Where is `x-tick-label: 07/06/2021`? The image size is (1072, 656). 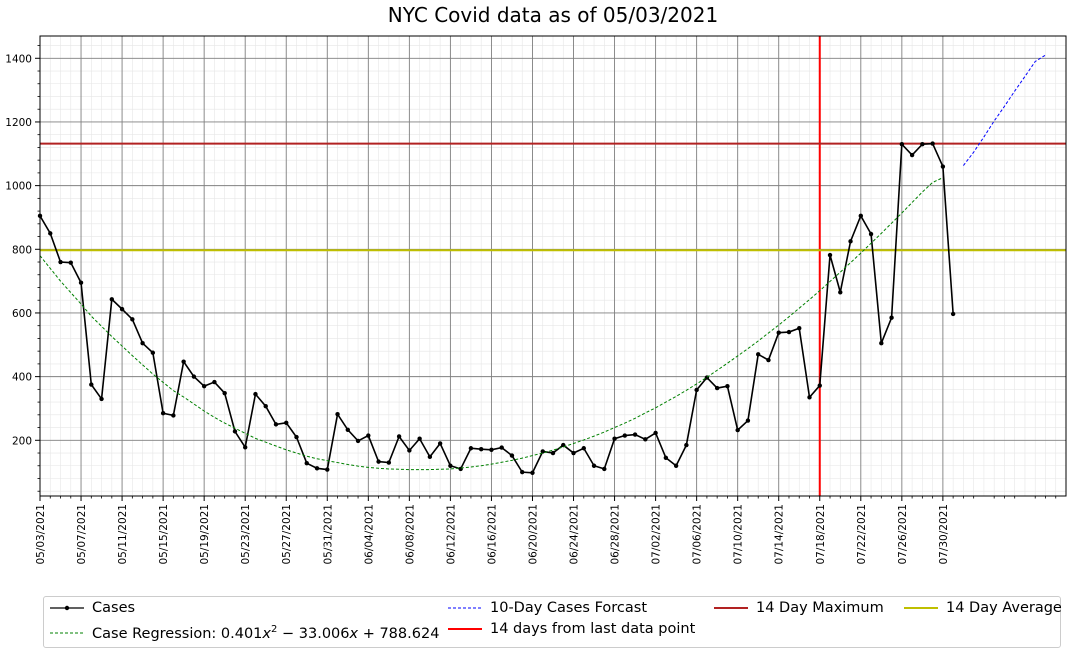
x-tick-label: 07/06/2021 is located at coordinates (698, 534).